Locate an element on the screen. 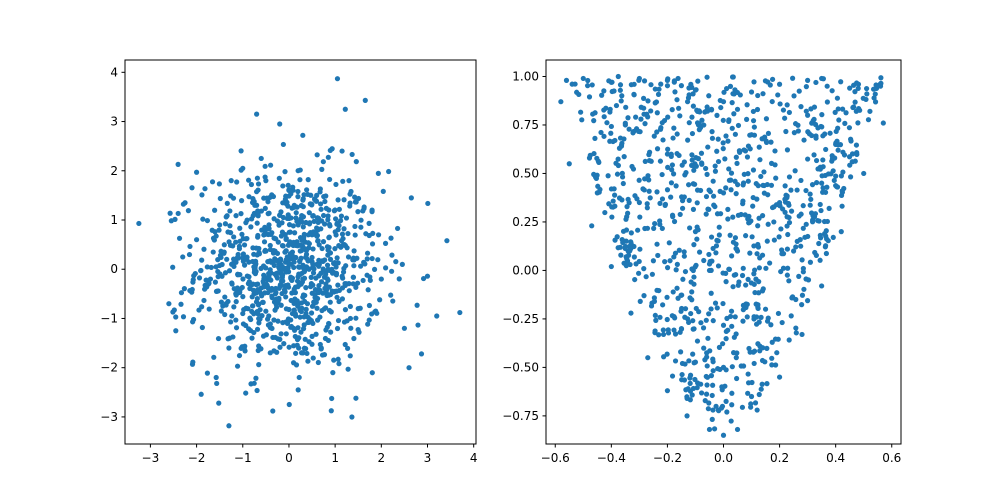 This screenshot has width=1000, height=500. x-tick-label: −3 is located at coordinates (151, 458).